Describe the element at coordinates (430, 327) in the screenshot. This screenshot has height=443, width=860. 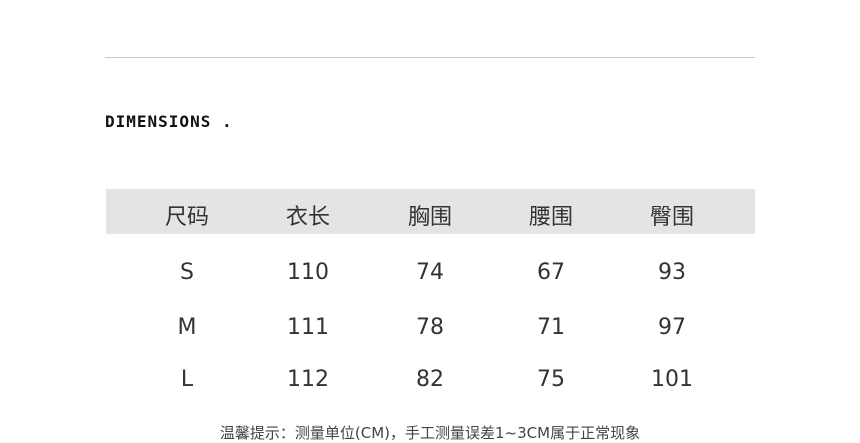
I see `table-cell: 78` at that location.